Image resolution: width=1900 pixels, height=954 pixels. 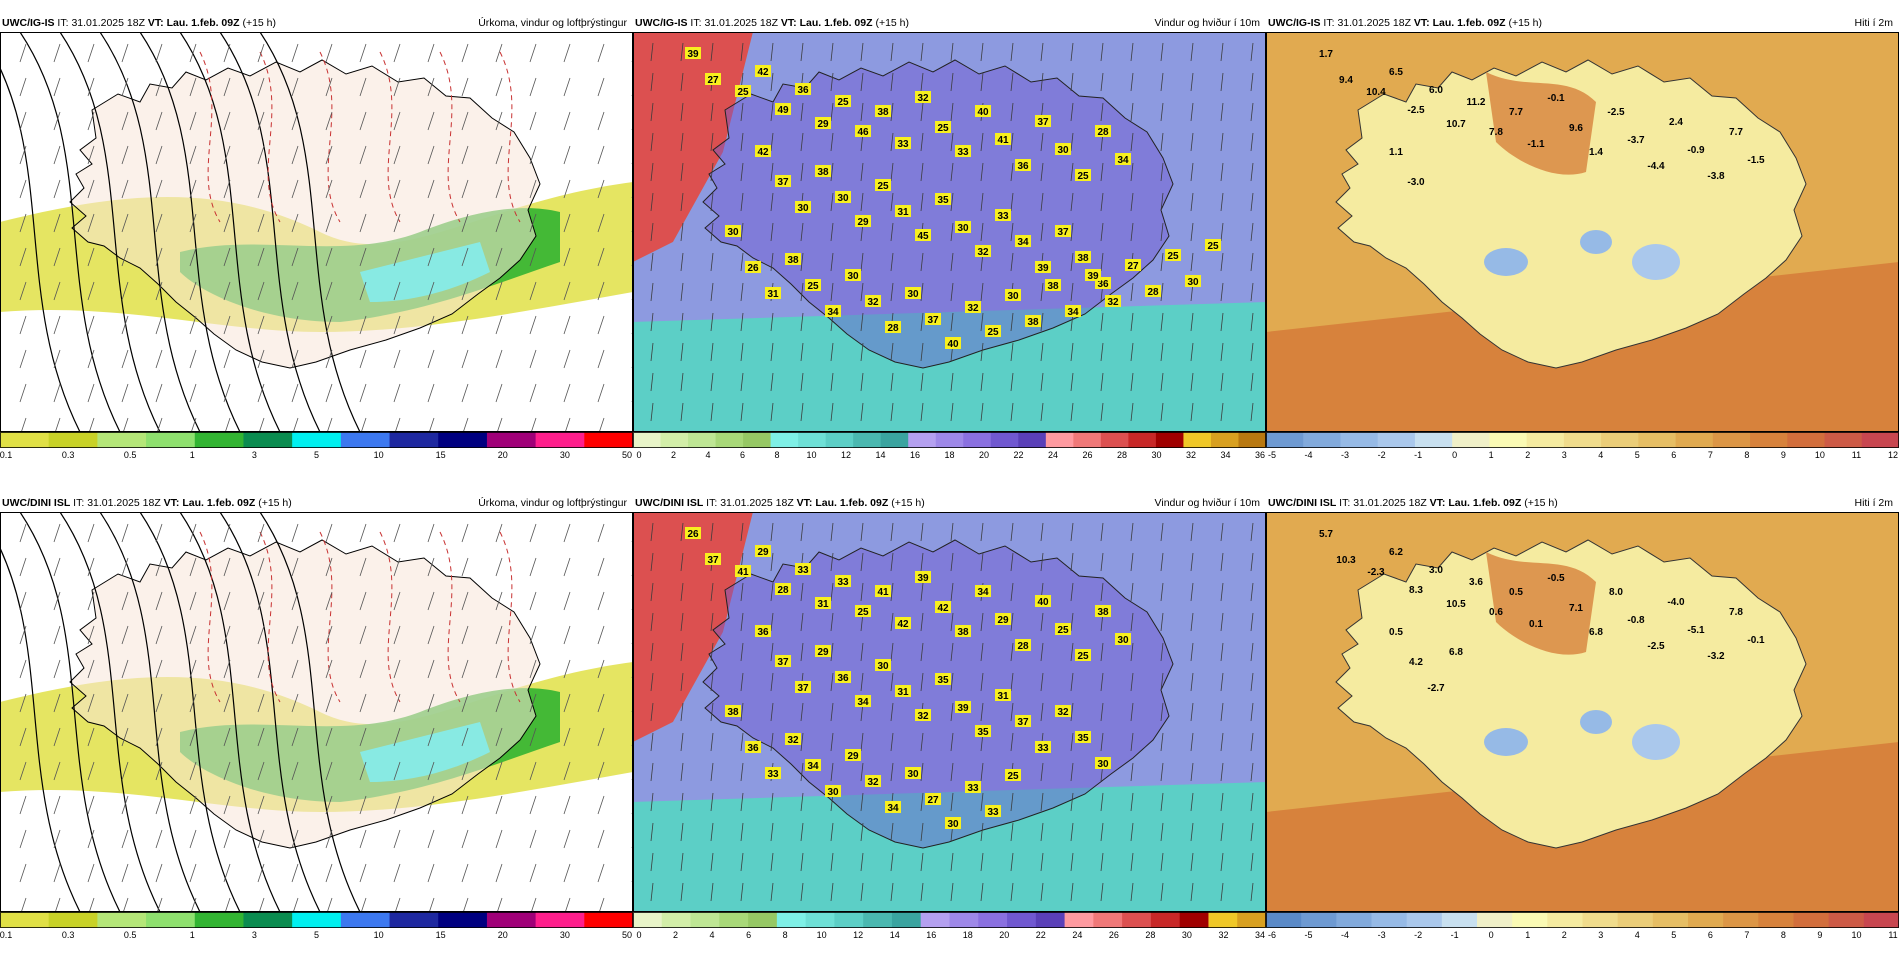 What do you see at coordinates (150, 712) in the screenshot?
I see `isobar-line` at bounding box center [150, 712].